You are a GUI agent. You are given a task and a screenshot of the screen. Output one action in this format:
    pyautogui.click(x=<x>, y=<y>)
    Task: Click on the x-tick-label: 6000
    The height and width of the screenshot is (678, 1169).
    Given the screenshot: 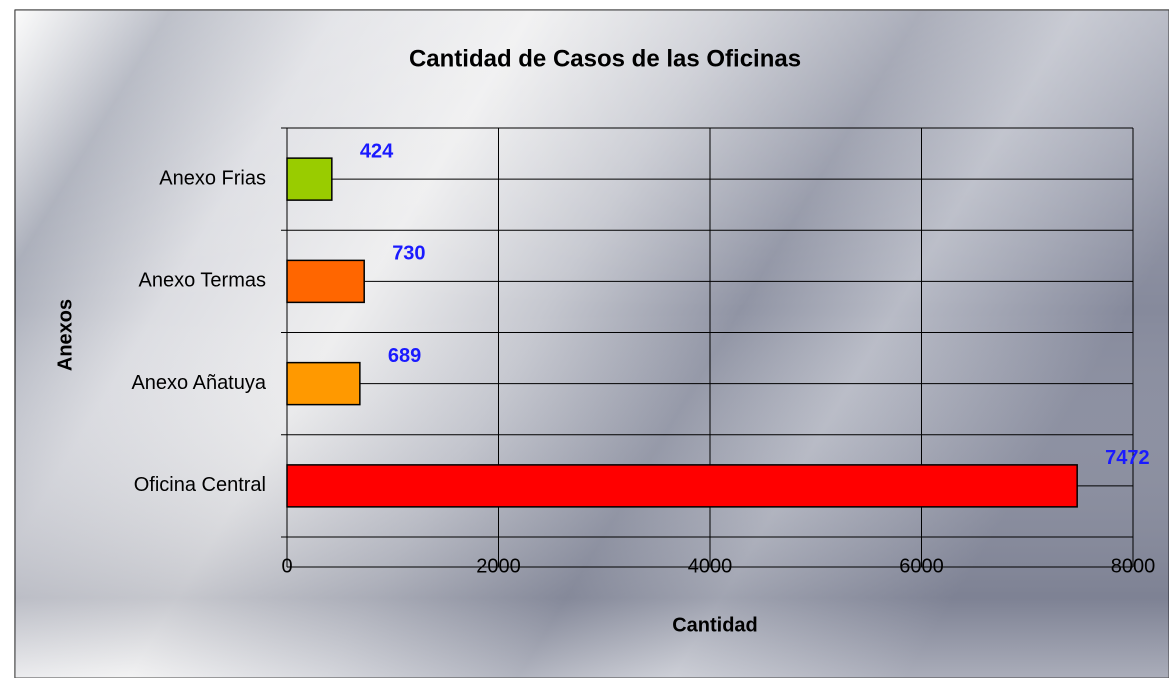 What is the action you would take?
    pyautogui.click(x=921, y=566)
    